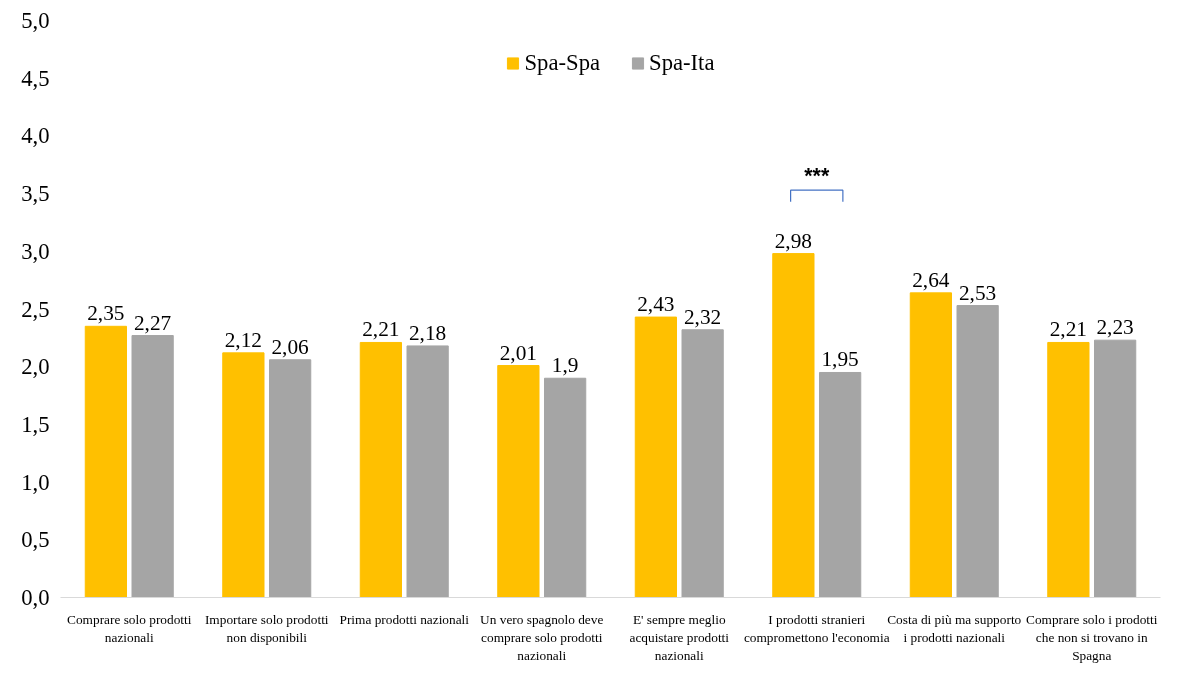 Image resolution: width=1188 pixels, height=673 pixels. I want to click on data-label: 2,43, so click(656, 304).